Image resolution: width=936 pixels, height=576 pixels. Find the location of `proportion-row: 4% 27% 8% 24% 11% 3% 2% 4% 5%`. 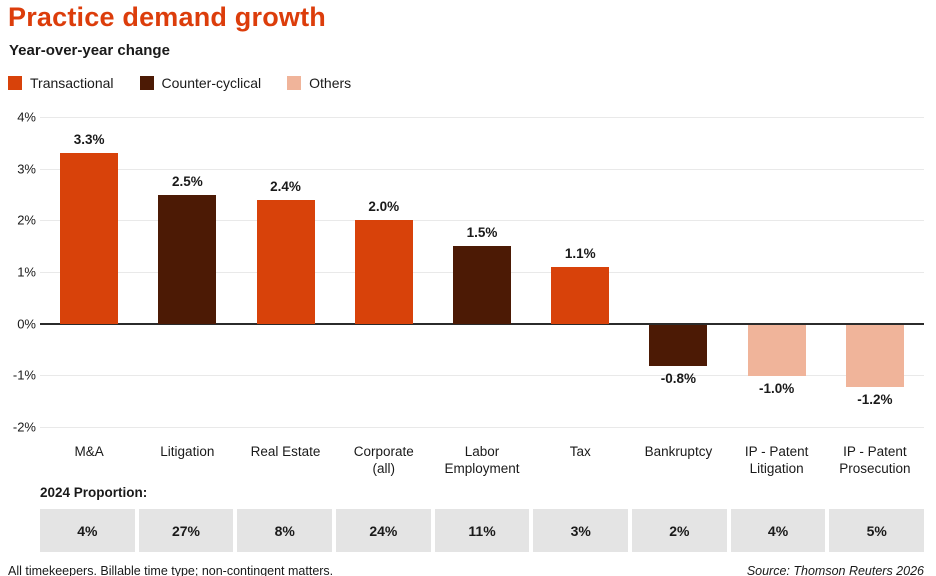

proportion-row: 4% 27% 8% 24% 11% 3% 2% 4% 5% is located at coordinates (482, 530).